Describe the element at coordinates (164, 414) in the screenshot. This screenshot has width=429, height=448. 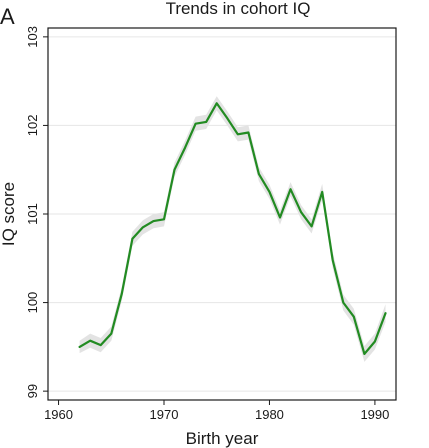
I see `x-tick-label: 1970` at that location.